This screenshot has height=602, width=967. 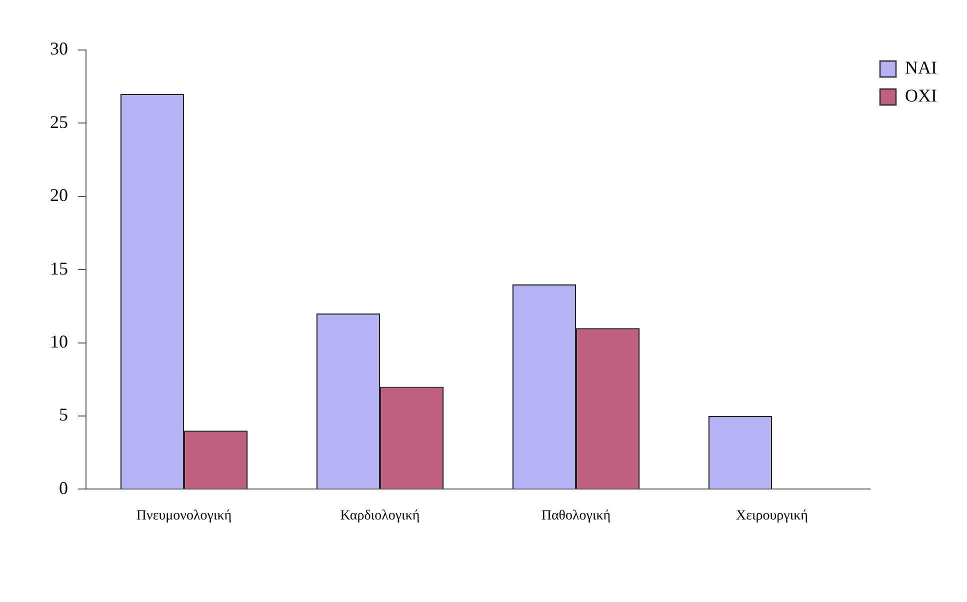 What do you see at coordinates (59, 342) in the screenshot?
I see `y-tick-label: 10` at bounding box center [59, 342].